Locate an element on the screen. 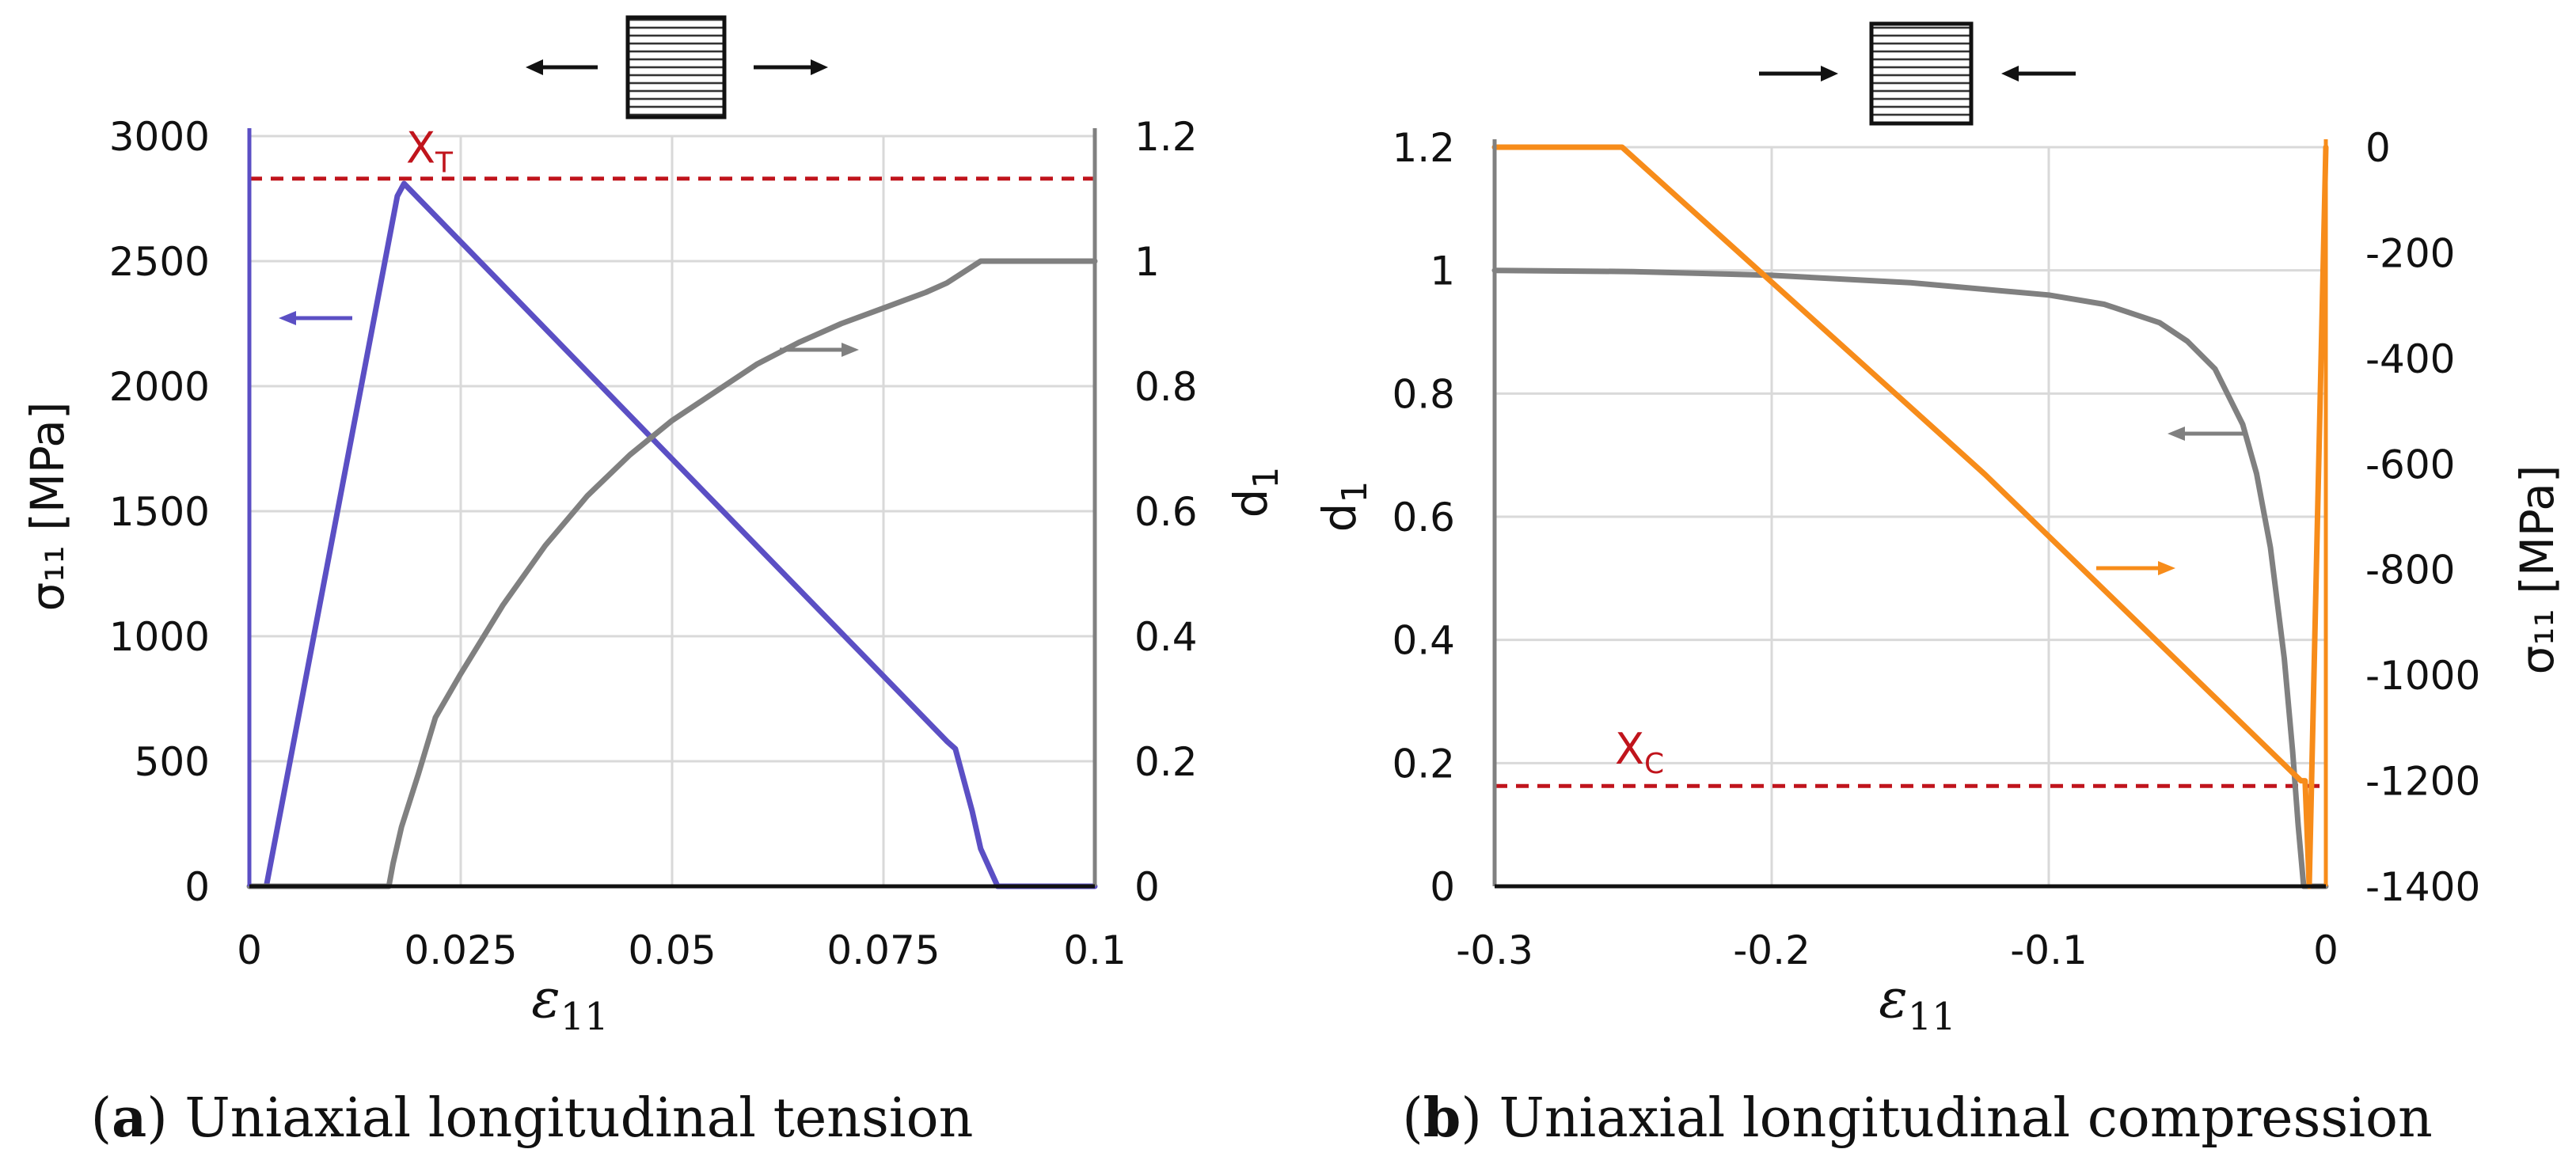  compression-caption-letter: b is located at coordinates (1442, 1118).